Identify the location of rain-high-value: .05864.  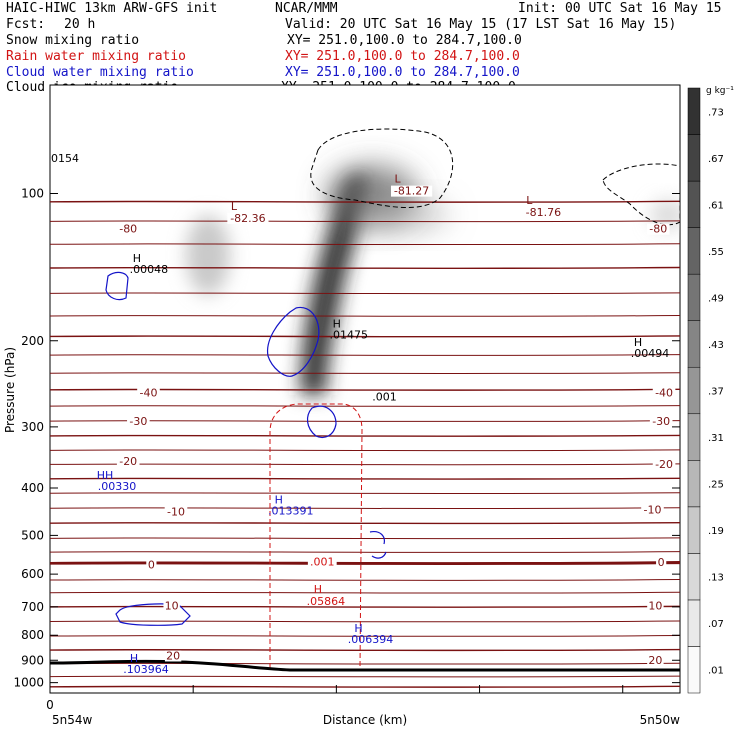
(326, 601).